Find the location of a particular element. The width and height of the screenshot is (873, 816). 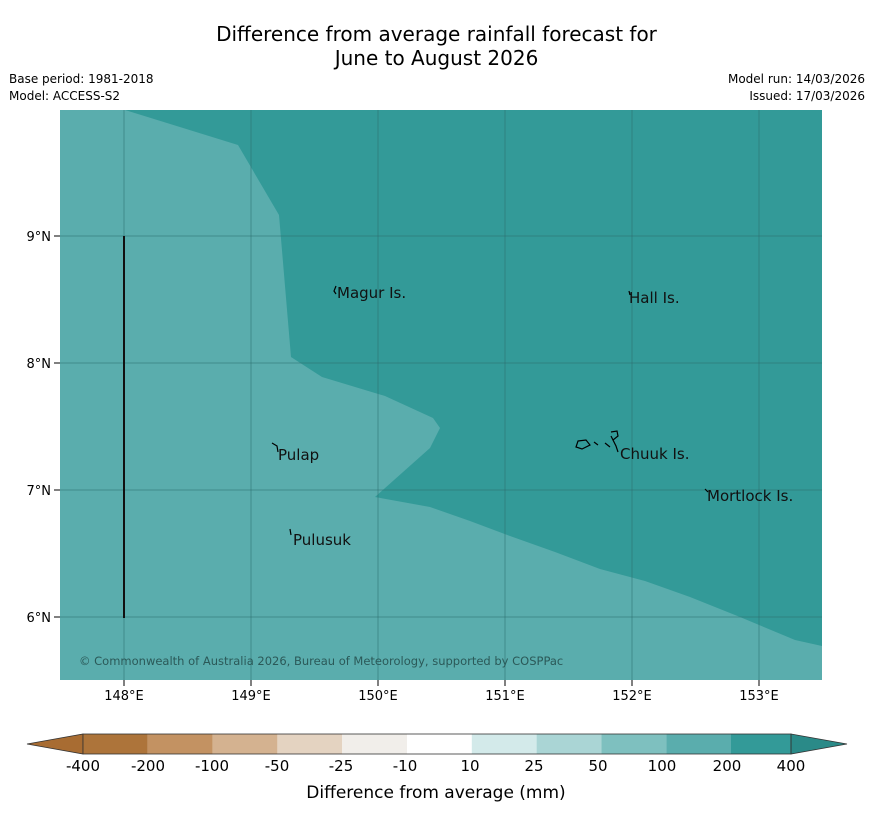

place-label: Pulusuk is located at coordinates (322, 540).